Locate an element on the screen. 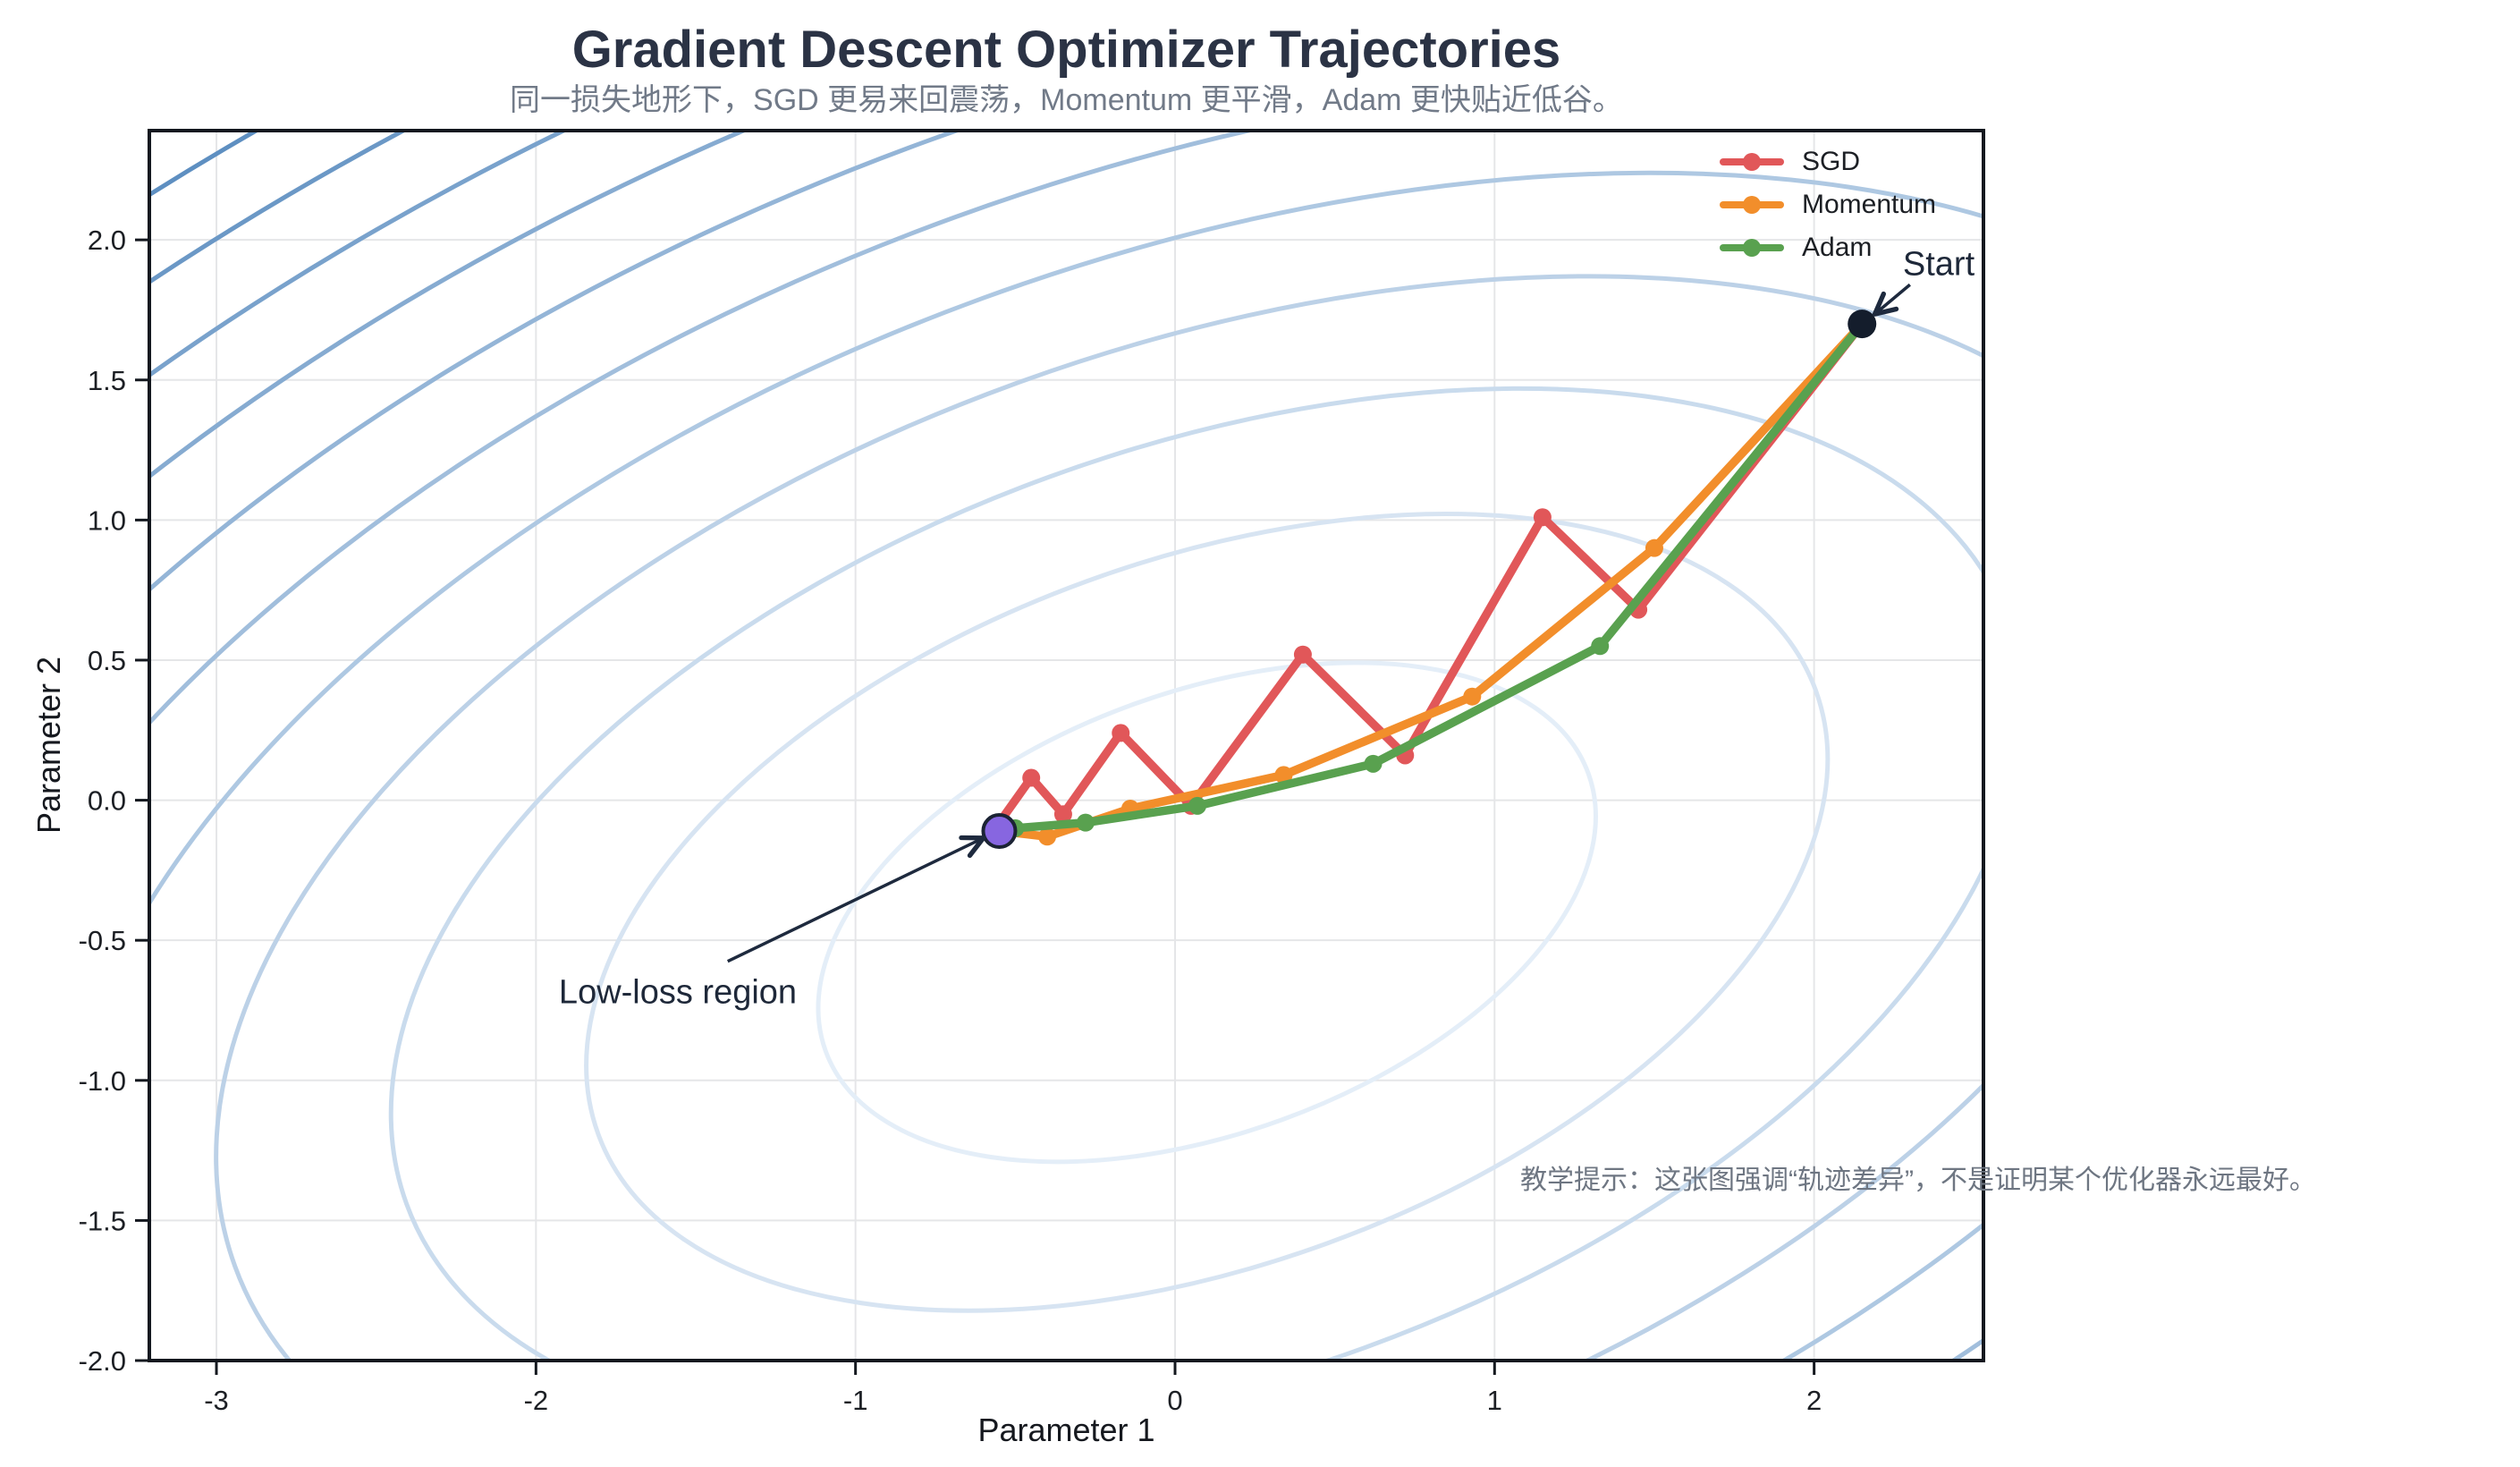 The height and width of the screenshot is (1467, 2520). y-axis-label: Parameter 2 is located at coordinates (48, 745).